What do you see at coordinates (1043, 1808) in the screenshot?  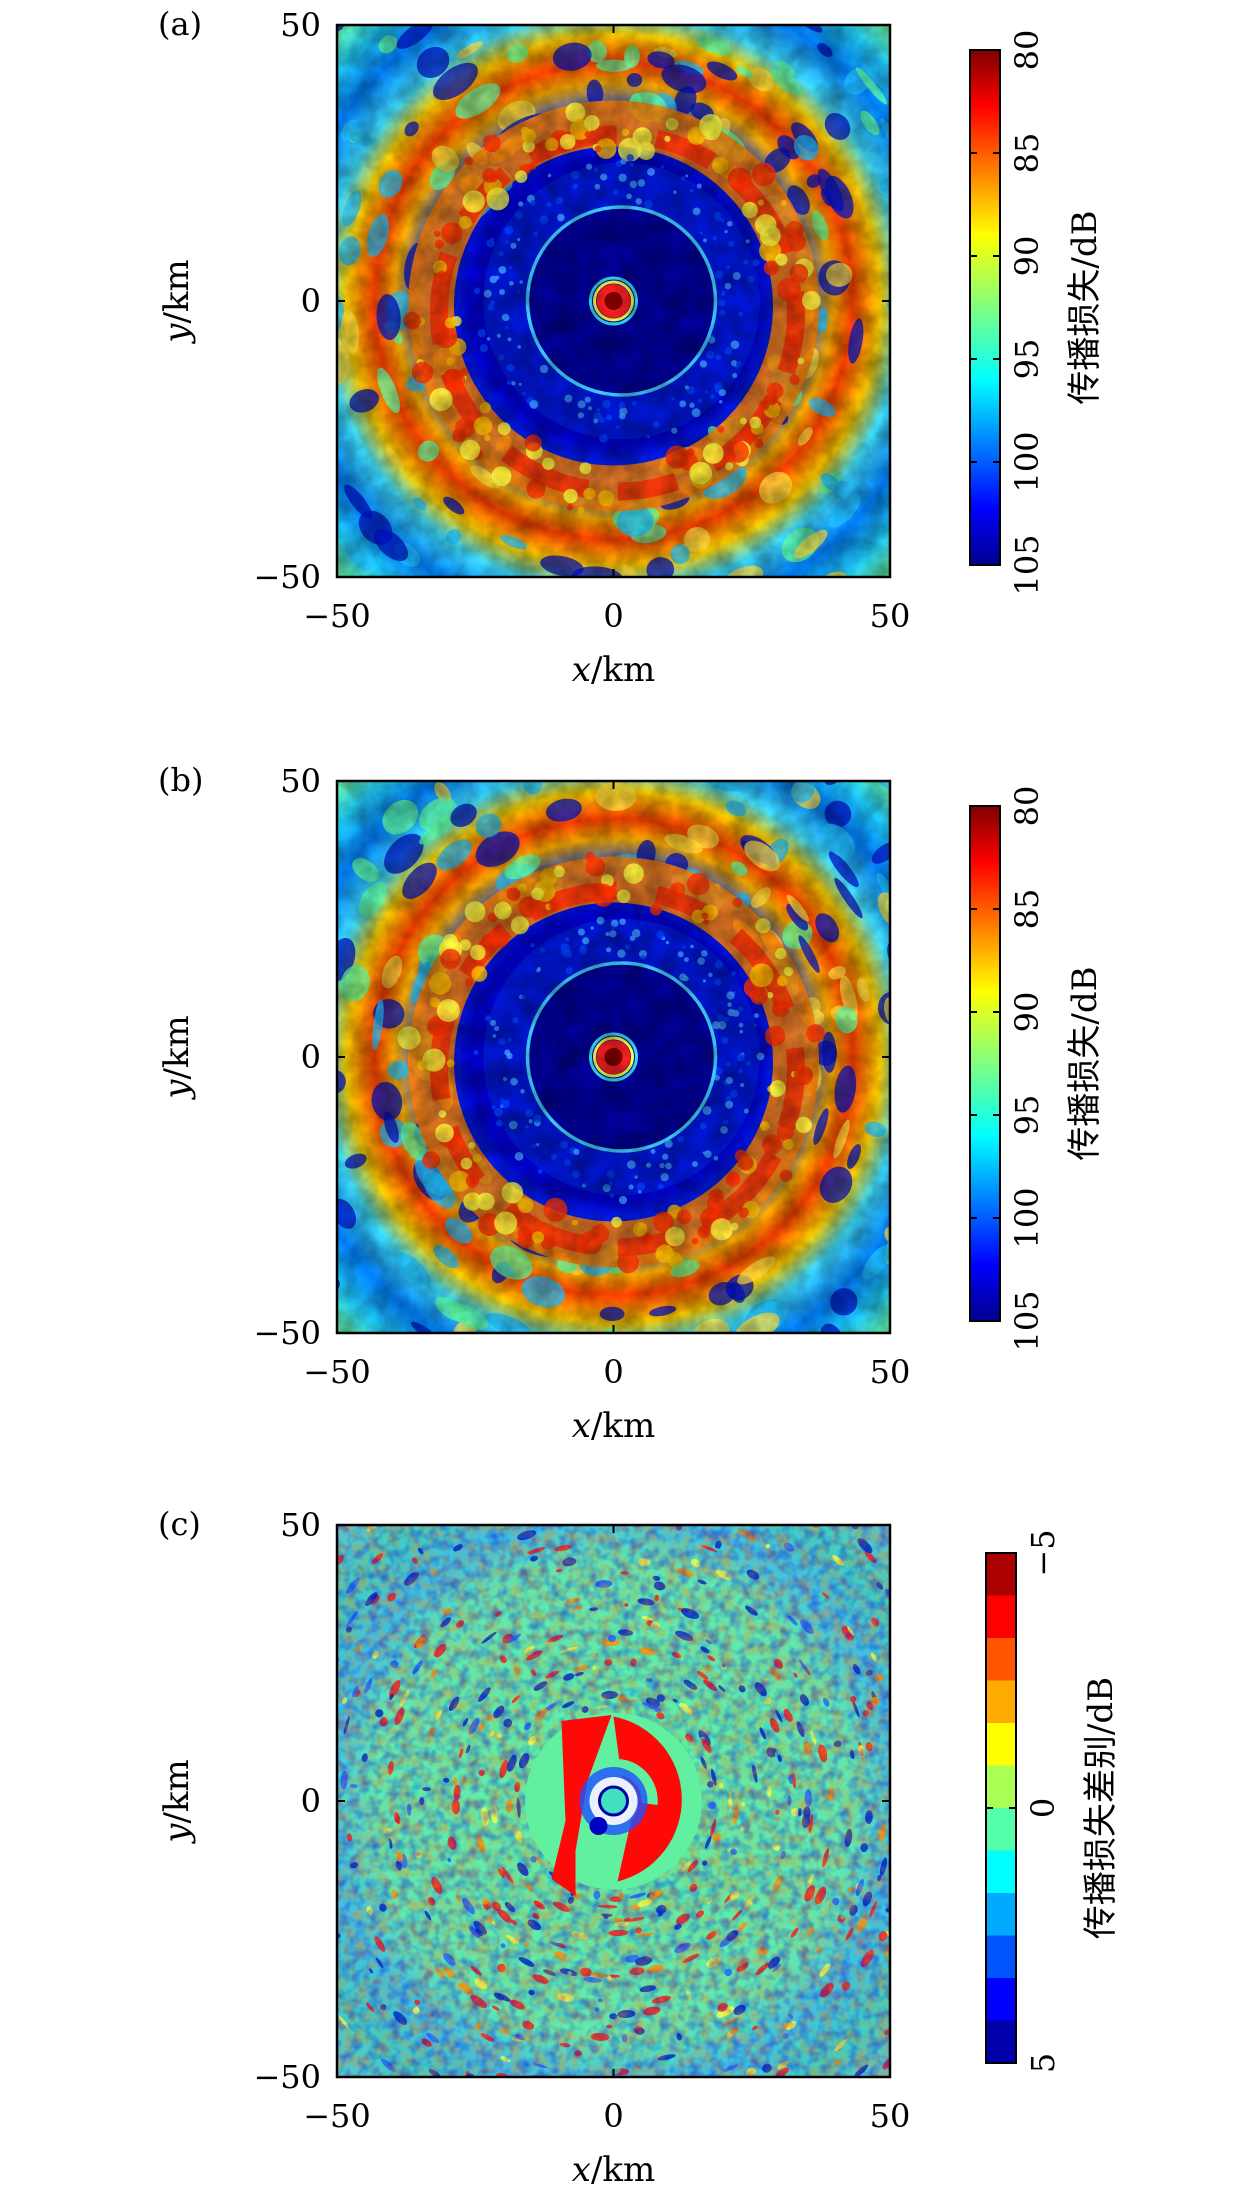 I see `colorbar-tick-label: 0` at bounding box center [1043, 1808].